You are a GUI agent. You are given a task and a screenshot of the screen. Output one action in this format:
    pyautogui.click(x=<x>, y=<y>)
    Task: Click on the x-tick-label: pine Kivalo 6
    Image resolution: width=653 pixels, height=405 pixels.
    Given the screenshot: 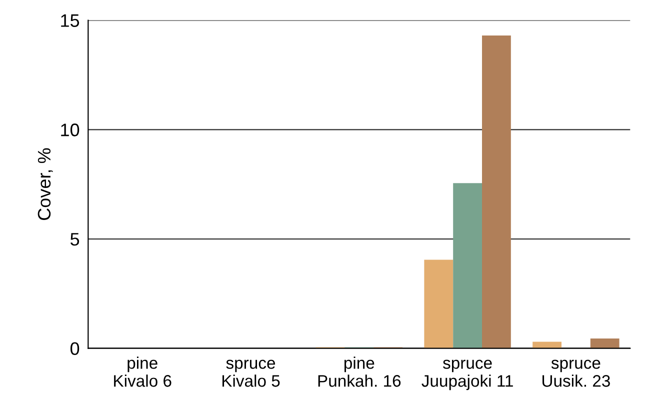 What is the action you would take?
    pyautogui.click(x=143, y=371)
    